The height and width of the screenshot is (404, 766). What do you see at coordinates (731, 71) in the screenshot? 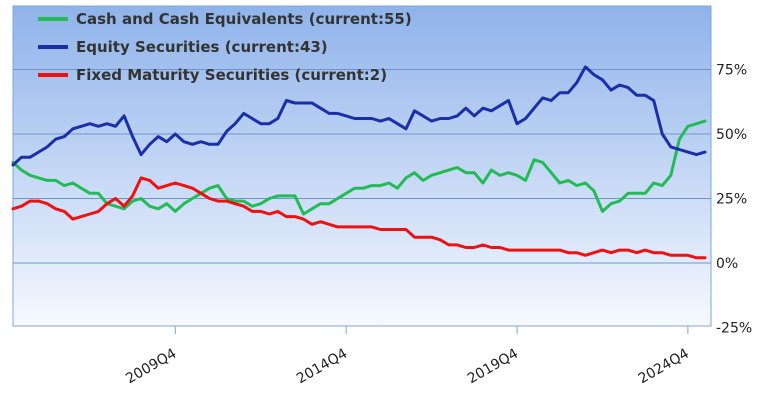
I see `y-tick-label: 75%` at bounding box center [731, 71].